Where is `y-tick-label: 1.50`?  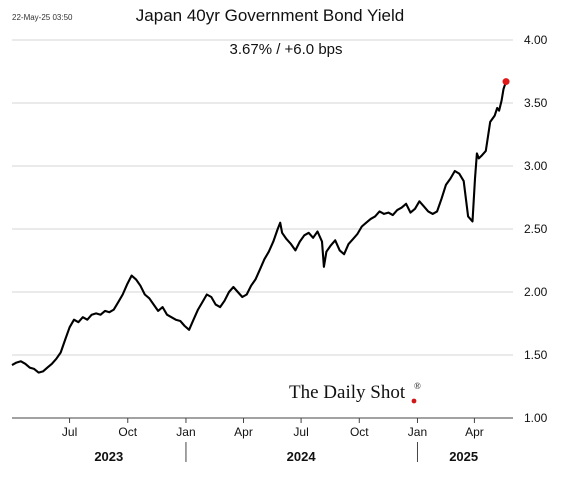 y-tick-label: 1.50 is located at coordinates (536, 355).